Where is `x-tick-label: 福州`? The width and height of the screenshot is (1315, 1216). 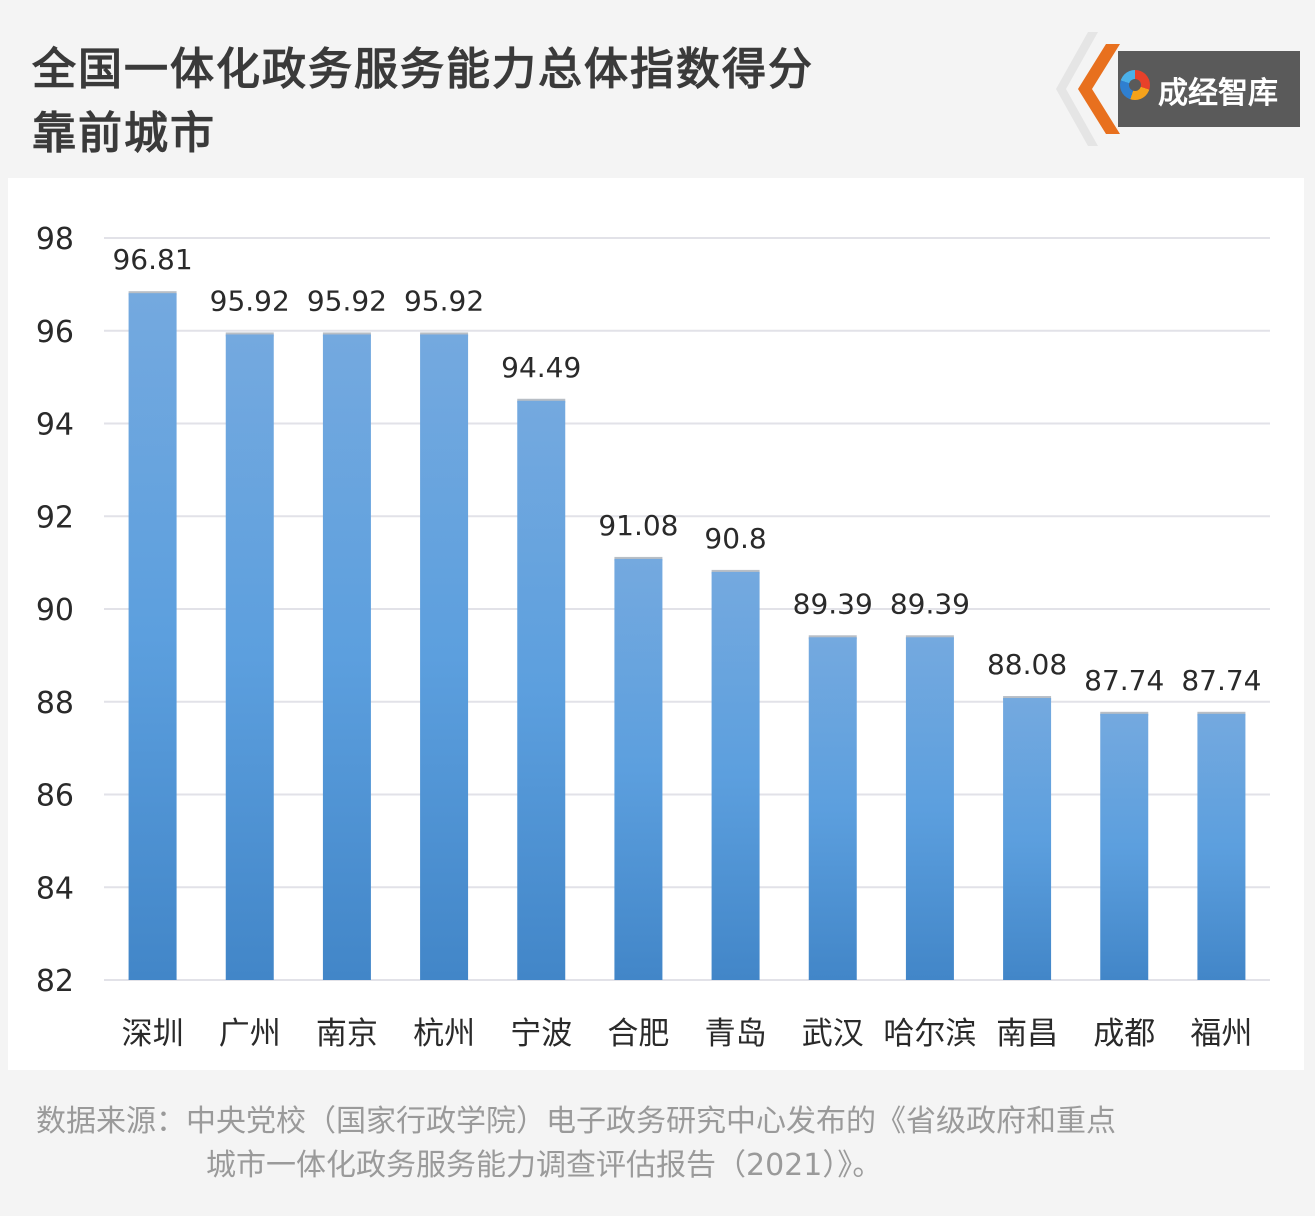 x-tick-label: 福州 is located at coordinates (1221, 1034).